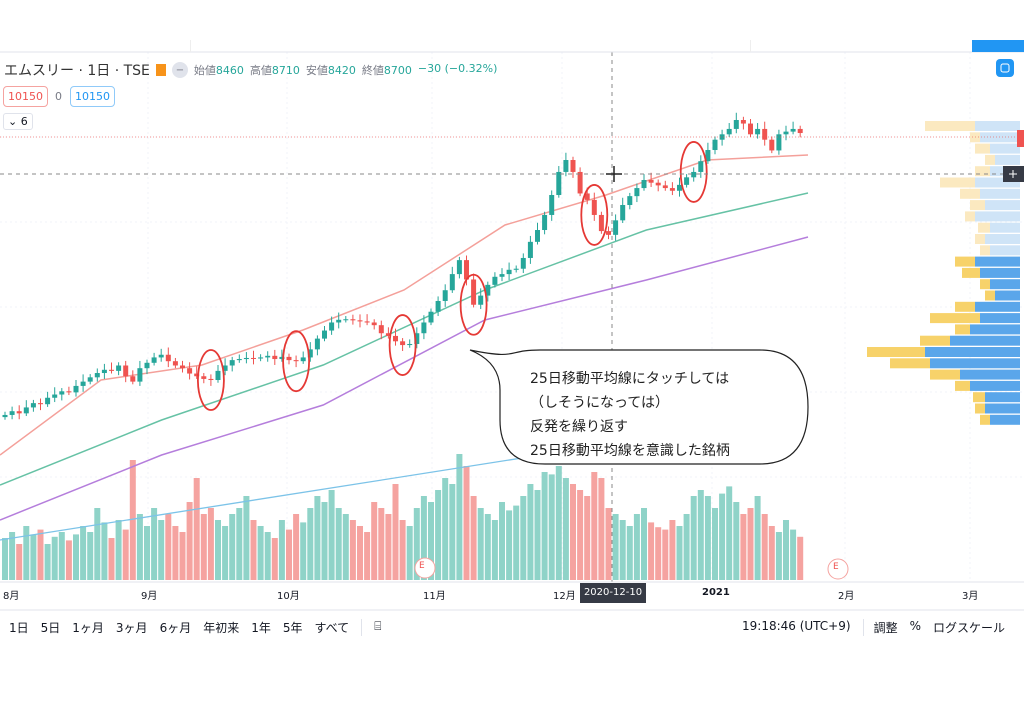  I want to click on range-6m: 6ヶ月, so click(175, 628).